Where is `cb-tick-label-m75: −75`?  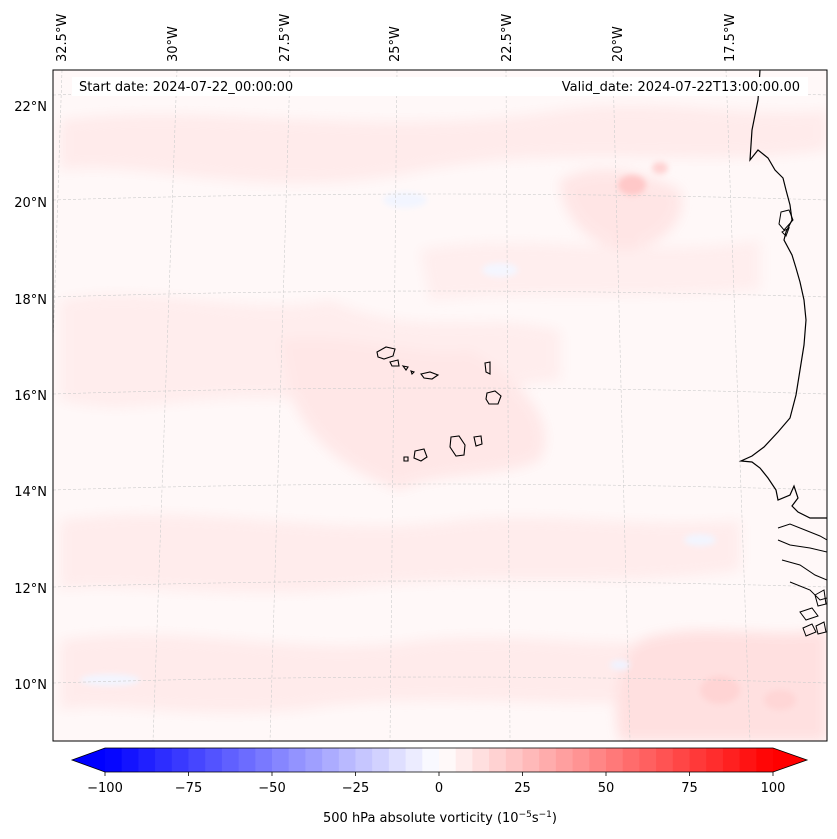
cb-tick-label-m75: −75 is located at coordinates (188, 788).